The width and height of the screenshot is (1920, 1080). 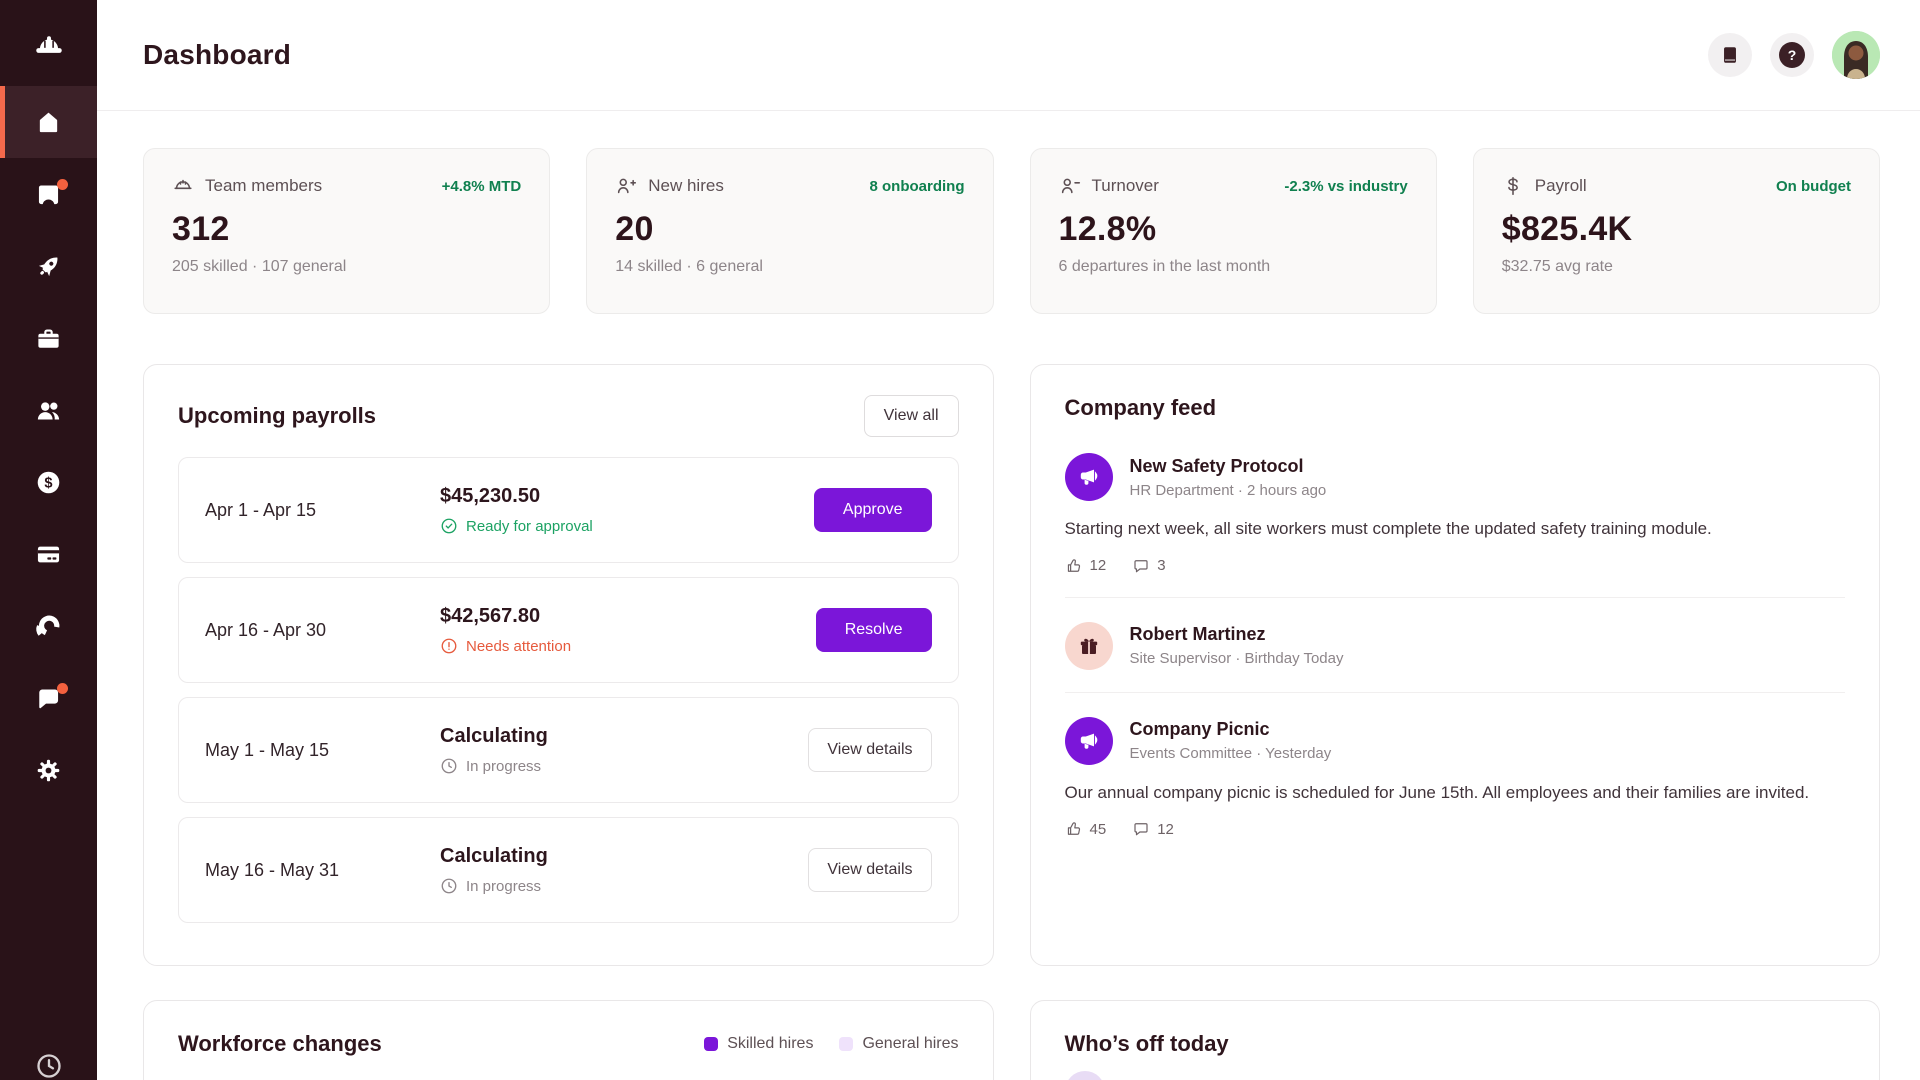 What do you see at coordinates (1346, 186) in the screenshot?
I see `stat-badge: -2.3% vs industry` at bounding box center [1346, 186].